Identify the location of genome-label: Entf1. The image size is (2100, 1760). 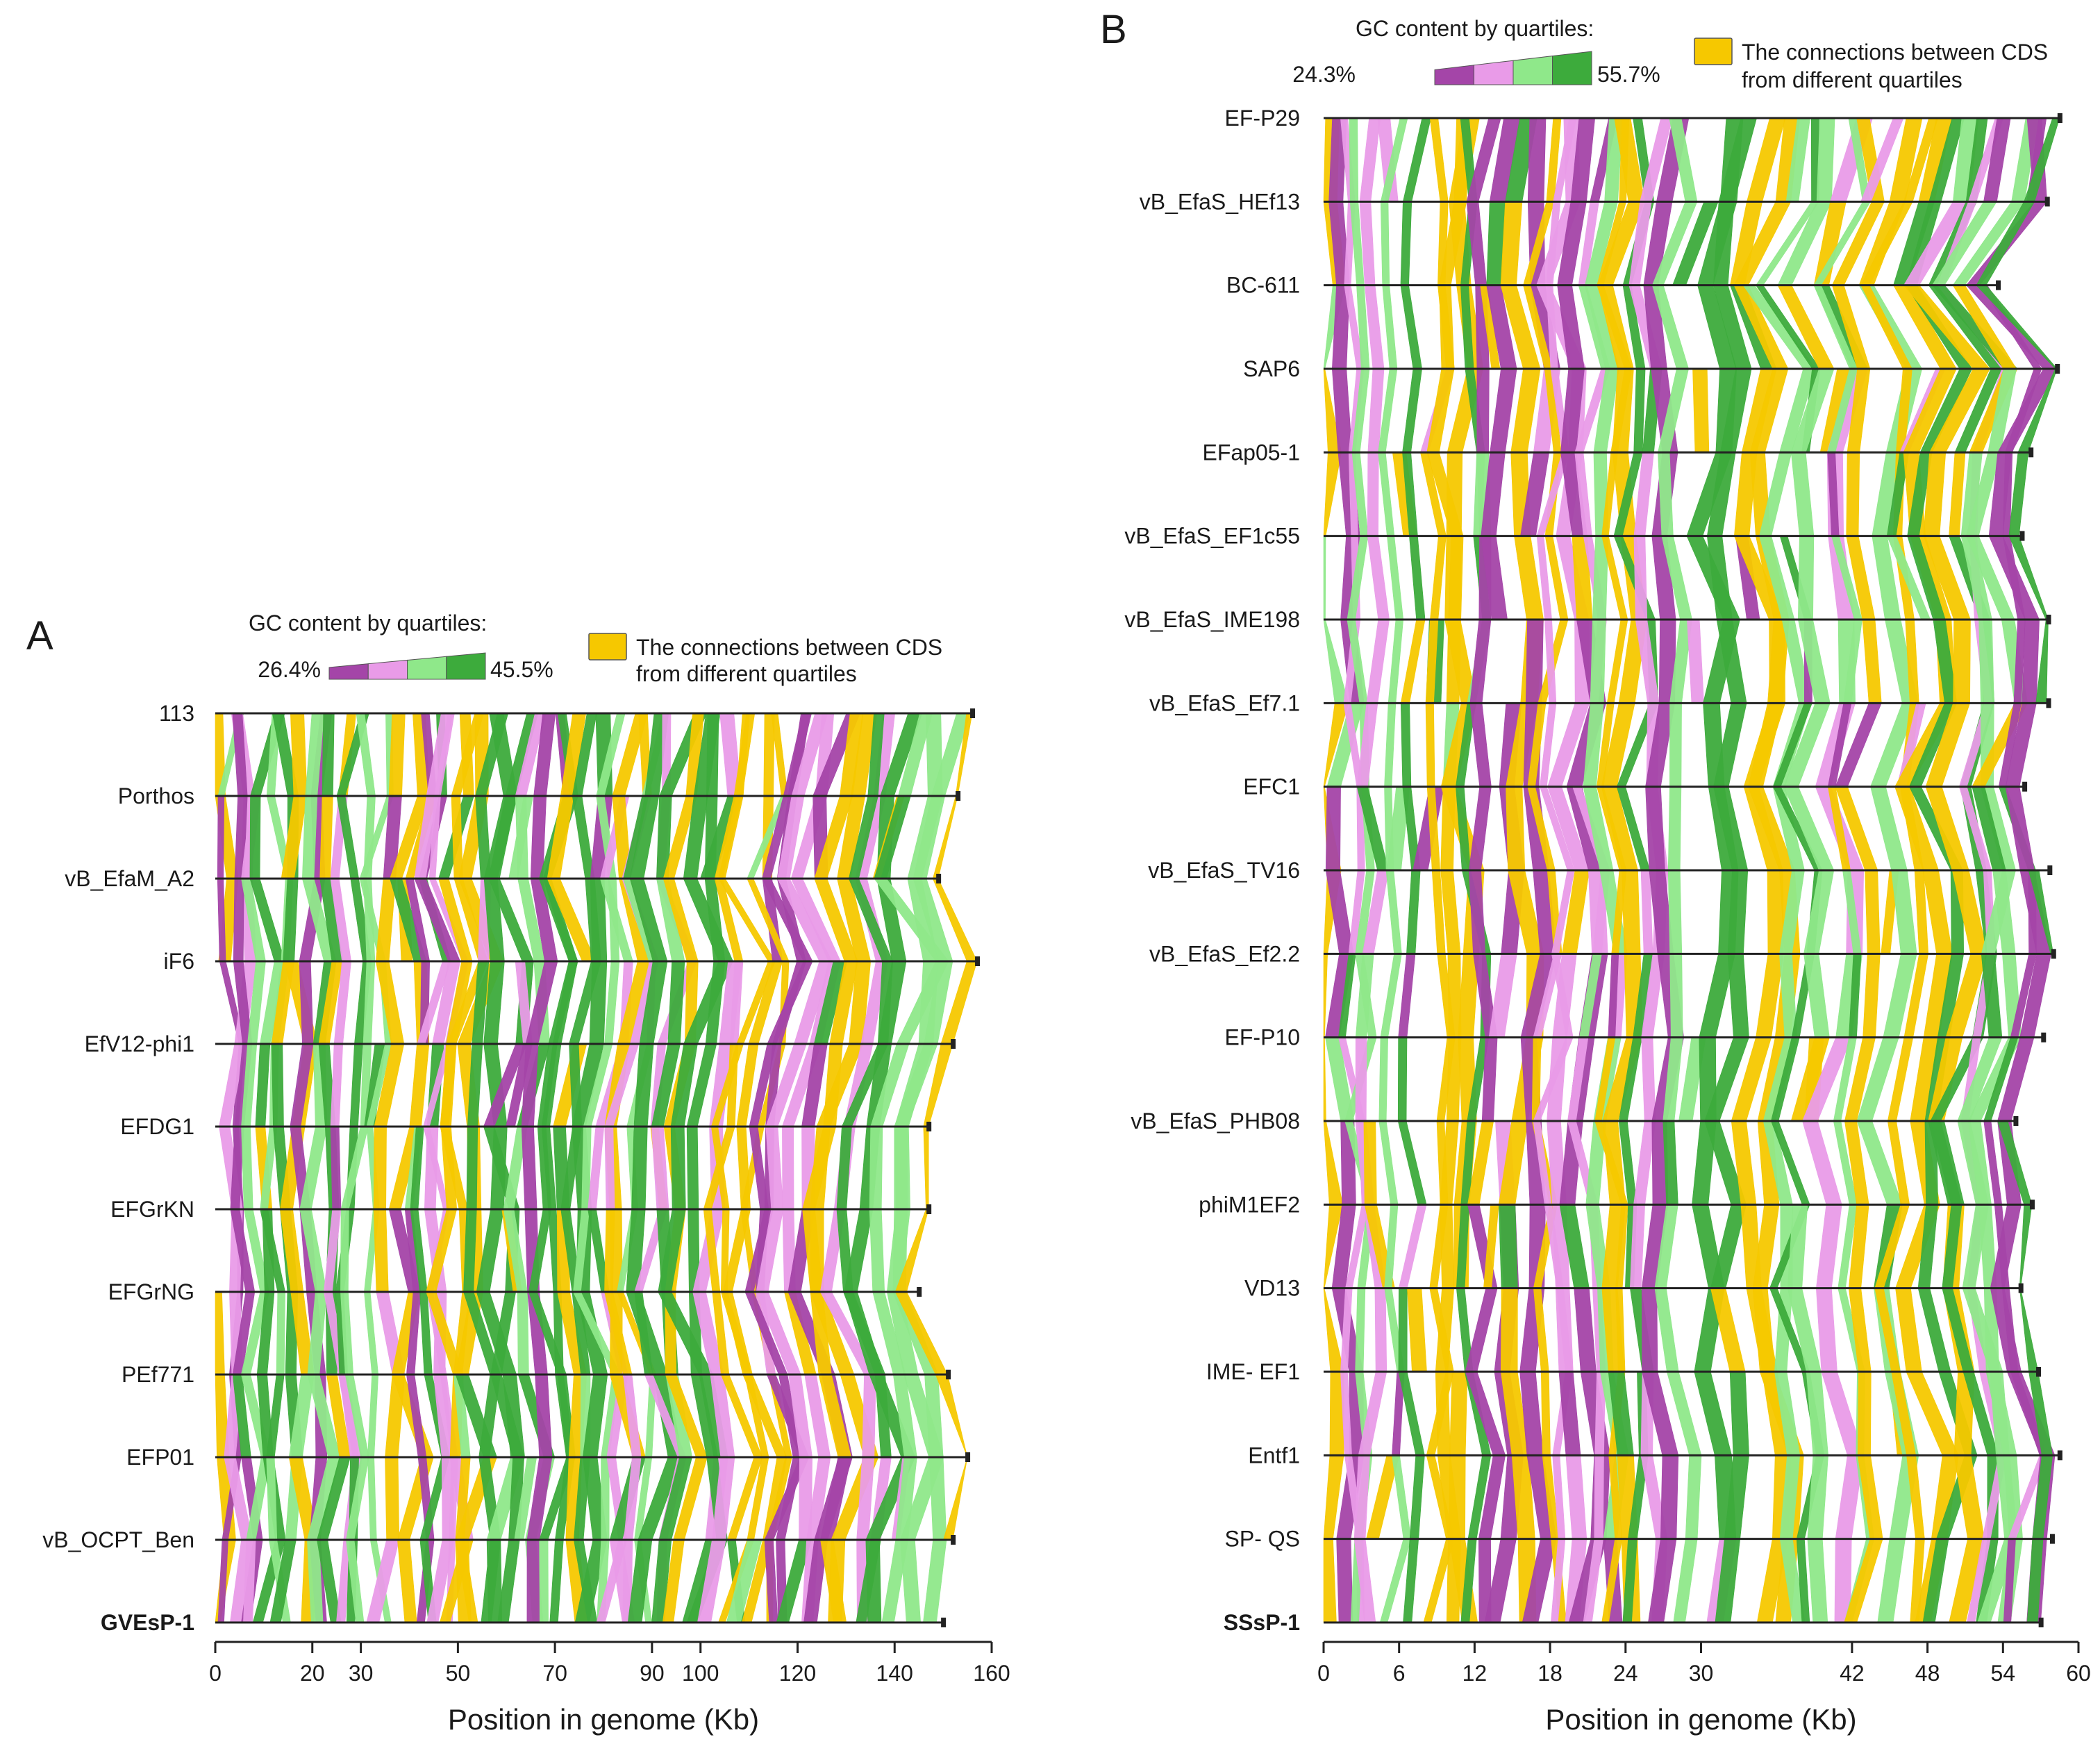
(1274, 1455).